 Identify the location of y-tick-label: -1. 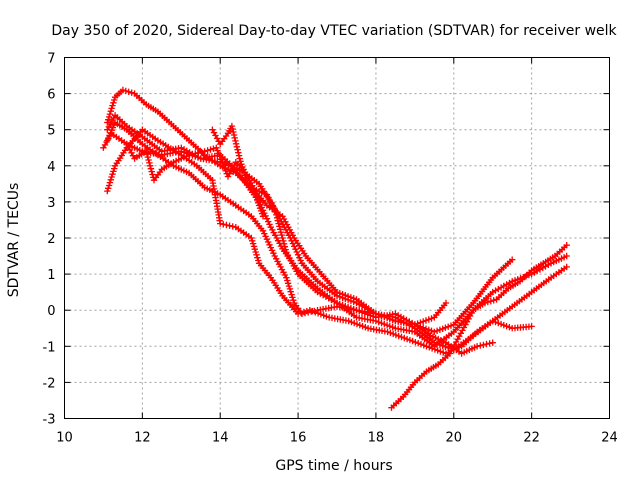
(49, 347).